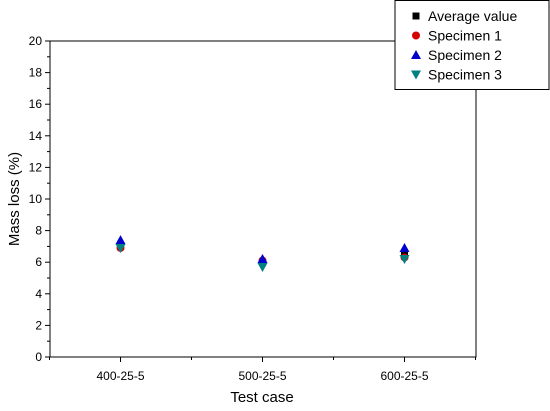  I want to click on y-tick-label: 20, so click(36, 41).